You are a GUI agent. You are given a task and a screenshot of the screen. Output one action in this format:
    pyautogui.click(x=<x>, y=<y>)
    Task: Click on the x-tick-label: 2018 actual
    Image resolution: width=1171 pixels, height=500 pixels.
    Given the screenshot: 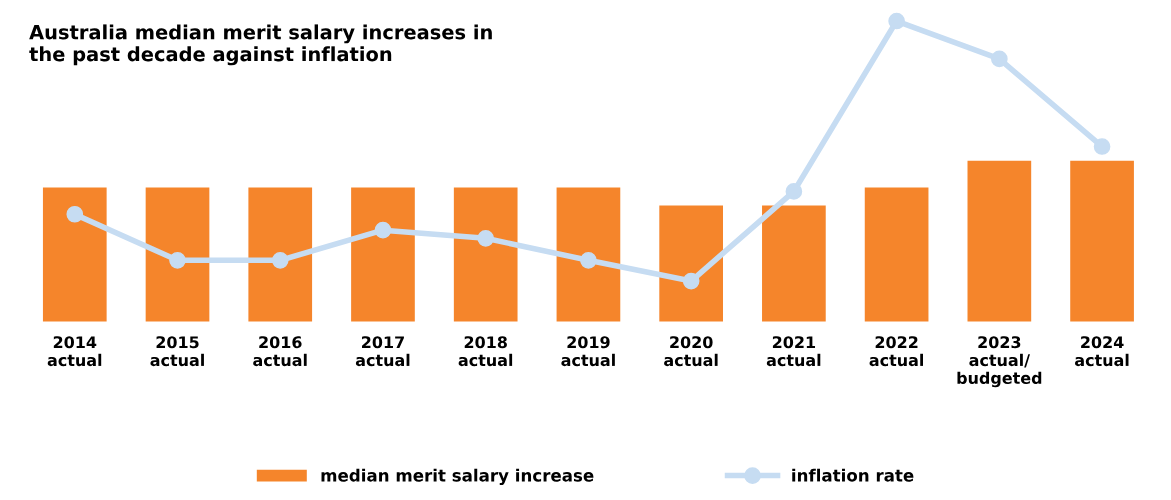 What is the action you would take?
    pyautogui.click(x=485, y=351)
    